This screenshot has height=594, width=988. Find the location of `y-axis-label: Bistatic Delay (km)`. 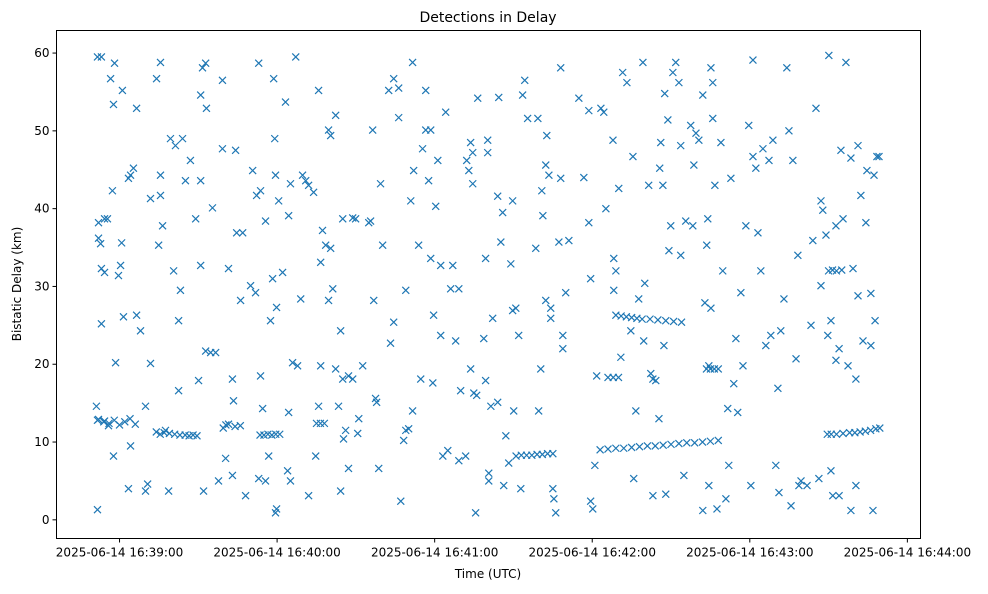

y-axis-label: Bistatic Delay (km) is located at coordinates (17, 284).